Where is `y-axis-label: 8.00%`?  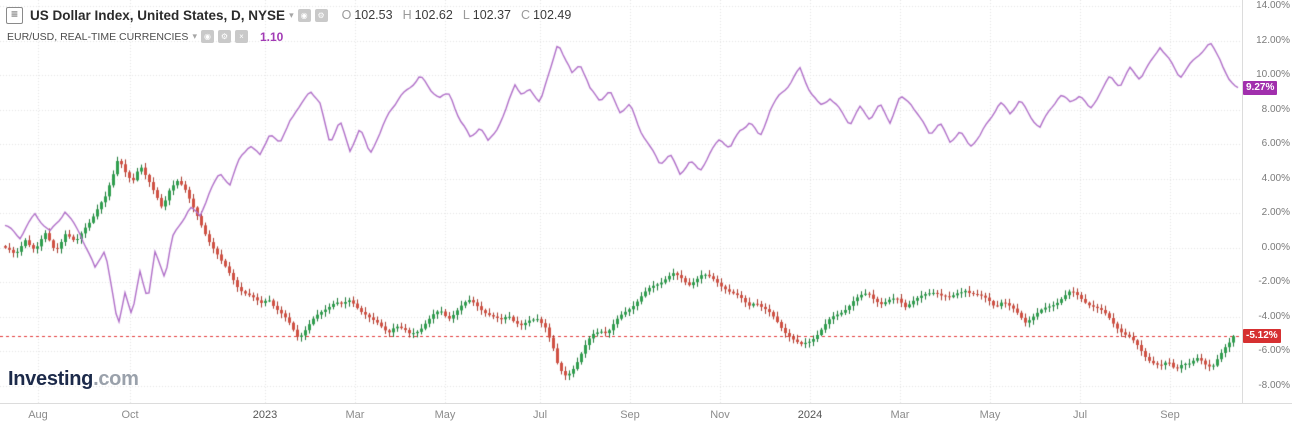 y-axis-label: 8.00% is located at coordinates (1275, 109).